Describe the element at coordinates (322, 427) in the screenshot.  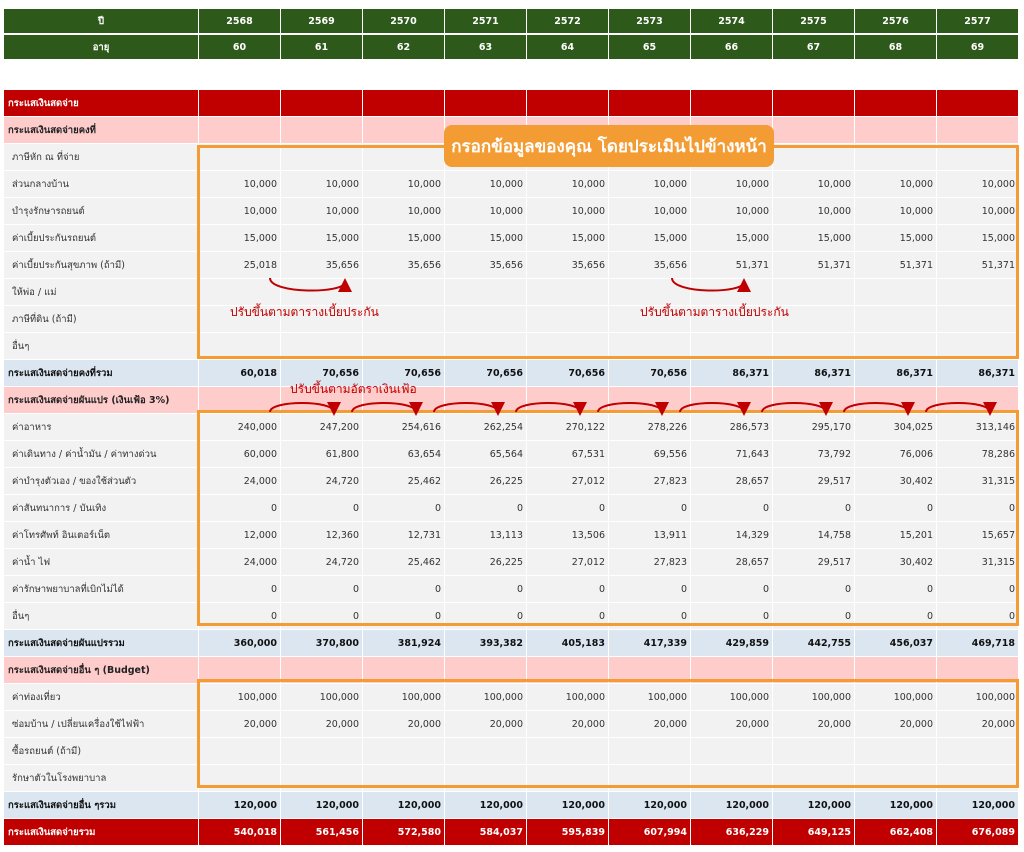
I see `table-cell: 247,200` at that location.